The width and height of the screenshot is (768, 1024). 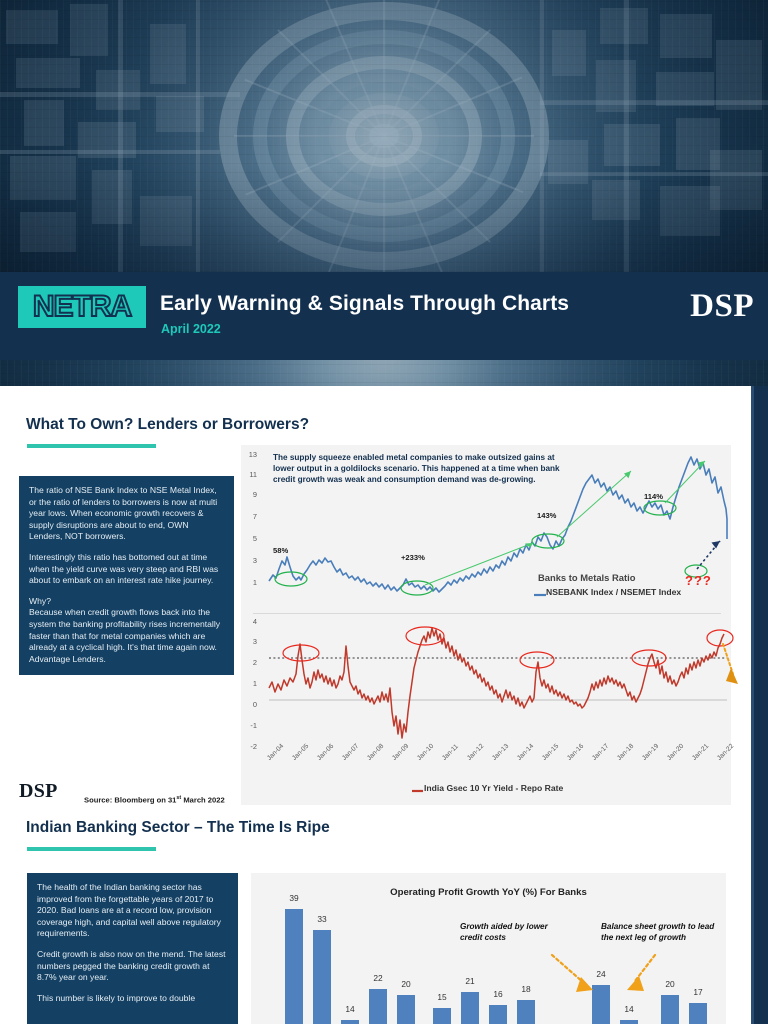 I want to click on chart-1-line-tail, so click(x=725, y=519).